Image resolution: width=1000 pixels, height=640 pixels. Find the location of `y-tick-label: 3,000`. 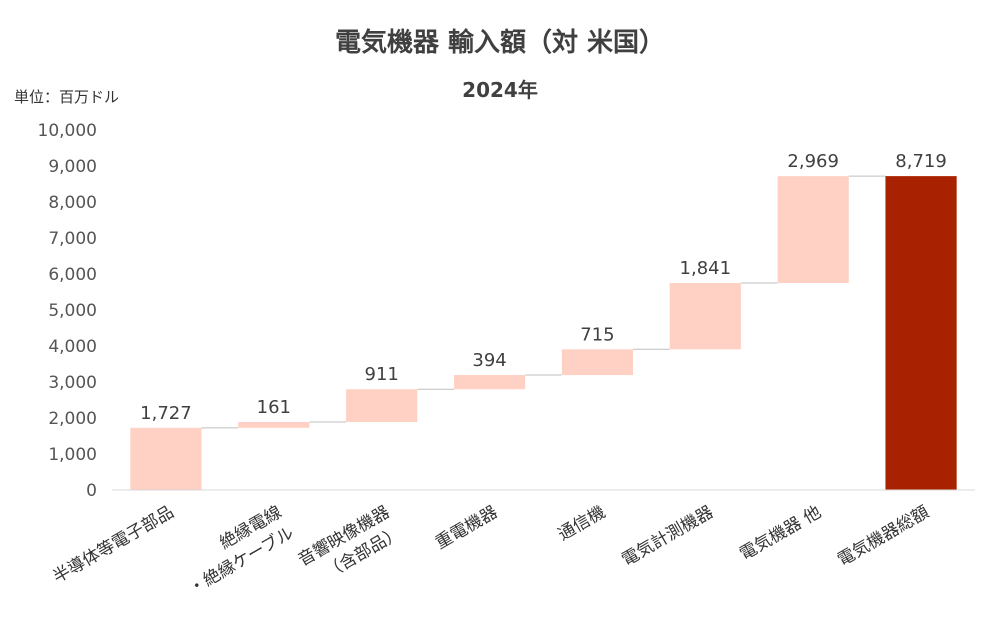

y-tick-label: 3,000 is located at coordinates (72, 383).